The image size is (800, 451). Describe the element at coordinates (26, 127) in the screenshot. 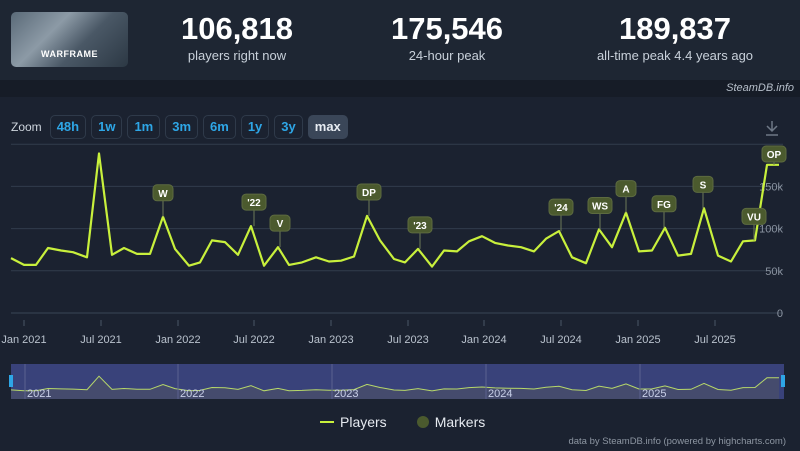

I see `zoom-label: Zoom` at that location.